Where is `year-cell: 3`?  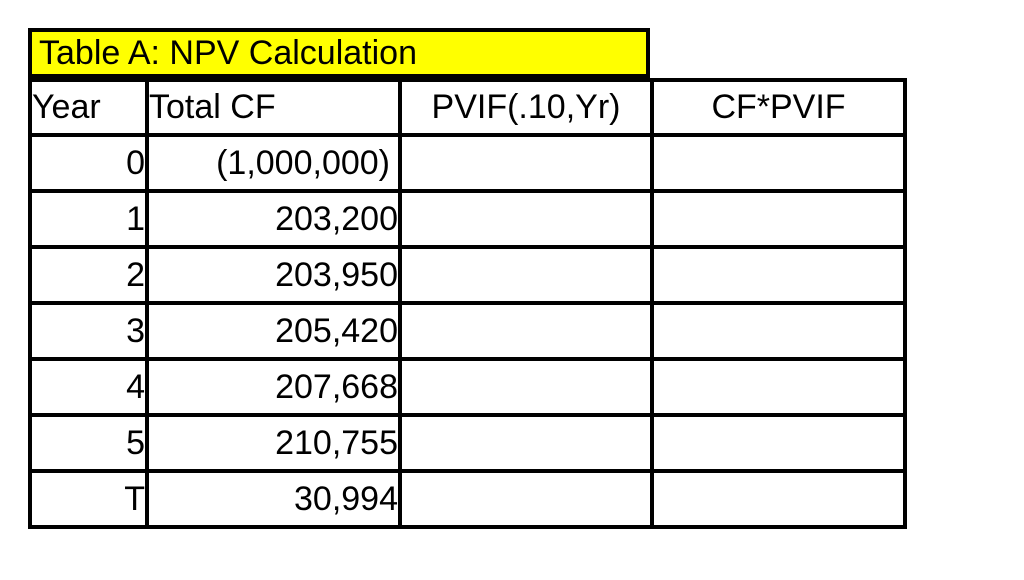
year-cell: 3 is located at coordinates (88, 331).